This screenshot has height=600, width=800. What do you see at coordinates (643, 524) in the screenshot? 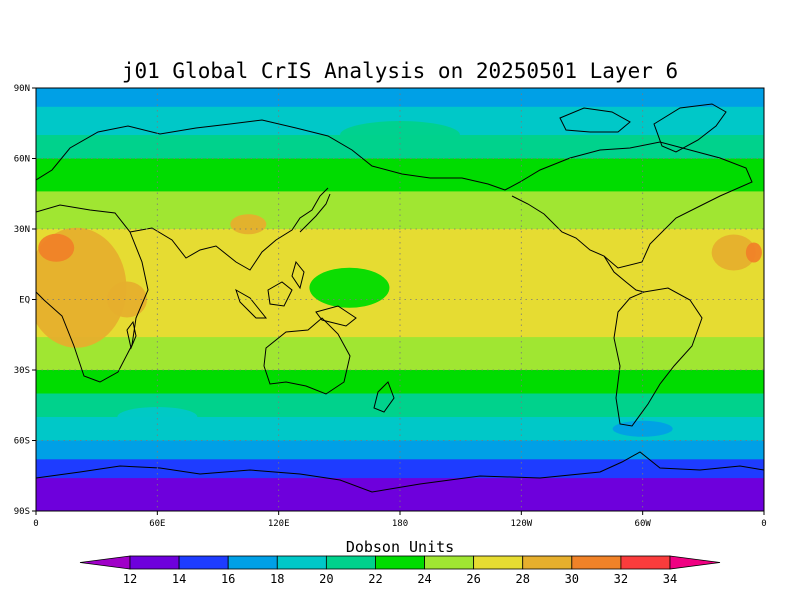
I see `lon-tick-label: 60W` at bounding box center [643, 524].